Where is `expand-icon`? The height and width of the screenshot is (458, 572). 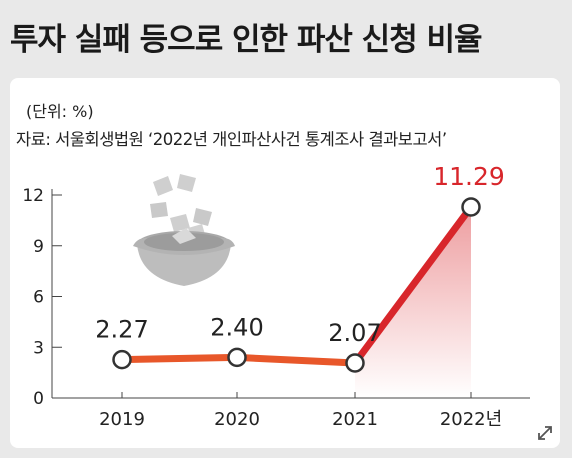 expand-icon is located at coordinates (545, 433).